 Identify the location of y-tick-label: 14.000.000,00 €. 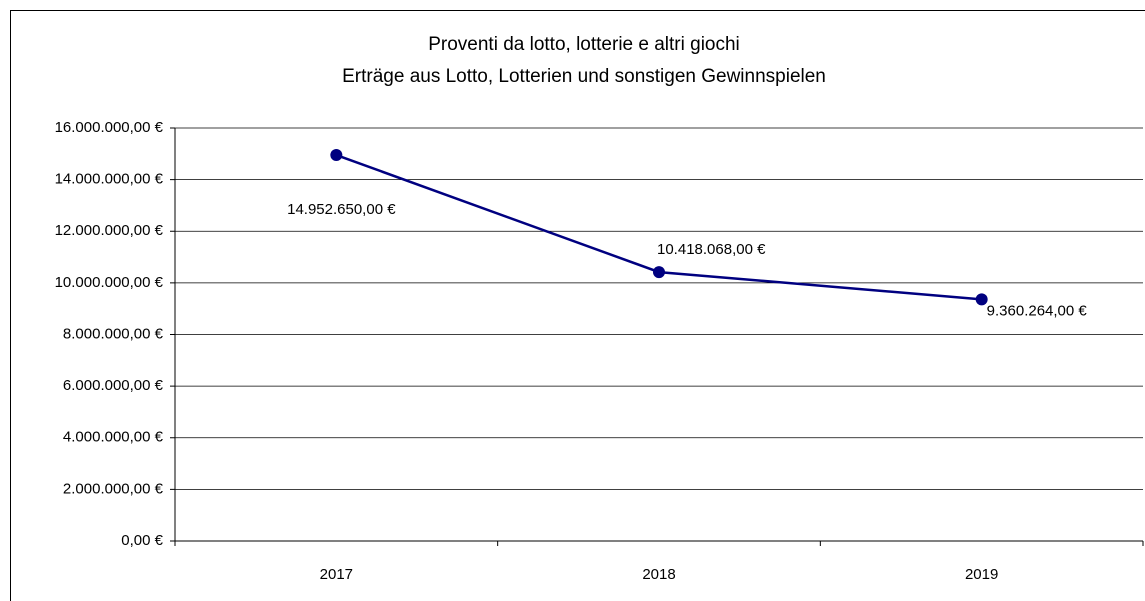
(109, 179).